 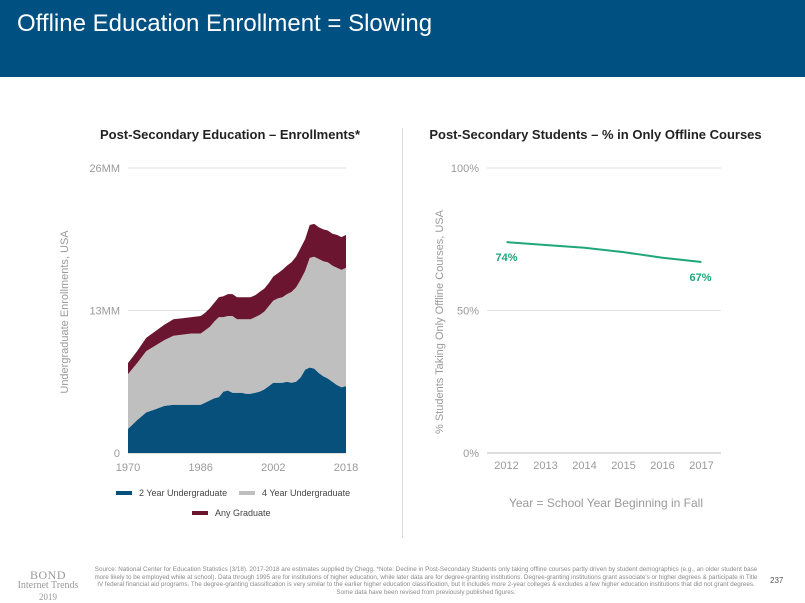 What do you see at coordinates (506, 466) in the screenshot?
I see `right-x-tick-label: 2012` at bounding box center [506, 466].